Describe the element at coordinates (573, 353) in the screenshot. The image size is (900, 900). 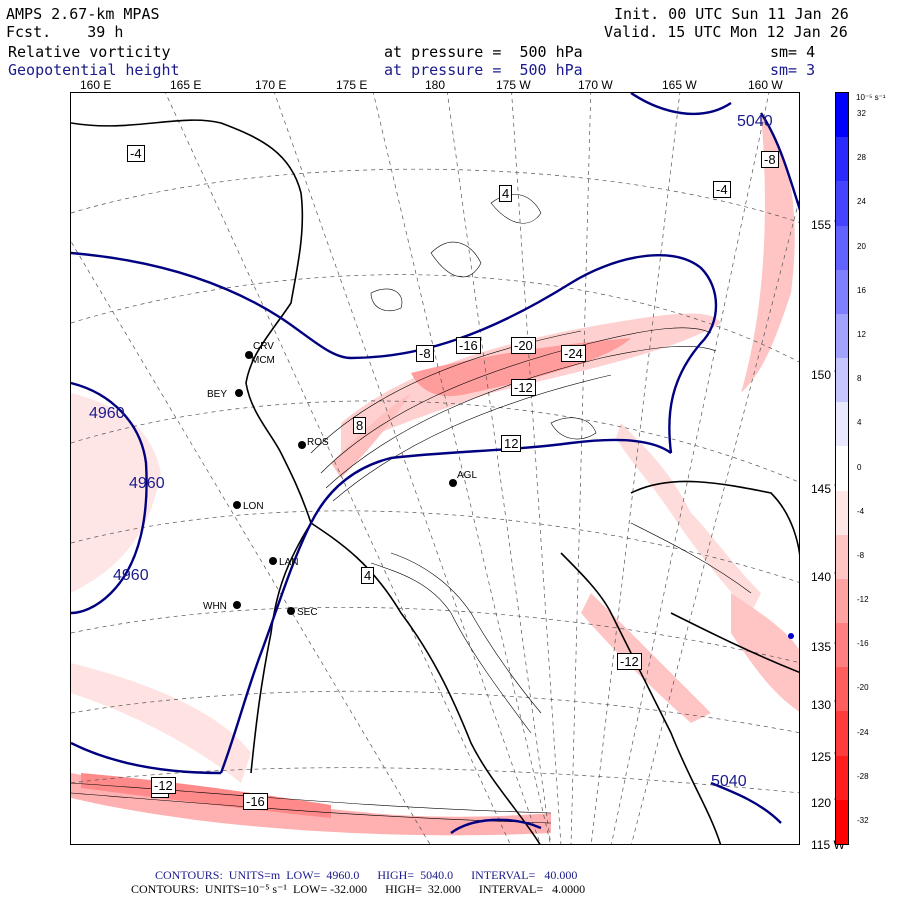
I see `vort-label: -24` at that location.